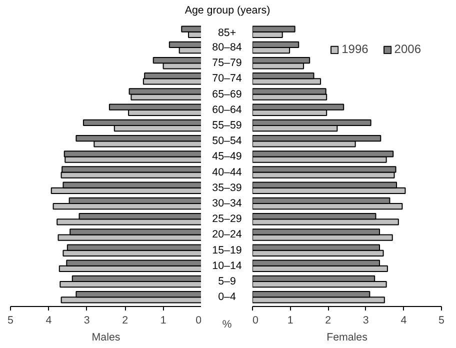 The height and width of the screenshot is (348, 456). Describe the element at coordinates (227, 141) in the screenshot. I see `y-tick-label: 50–54` at that location.